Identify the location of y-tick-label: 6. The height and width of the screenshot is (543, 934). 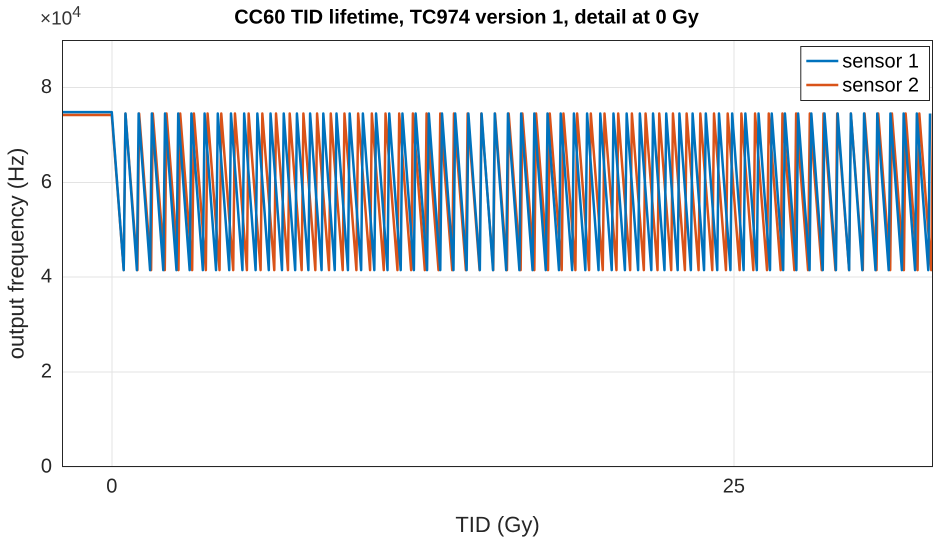
(46, 181).